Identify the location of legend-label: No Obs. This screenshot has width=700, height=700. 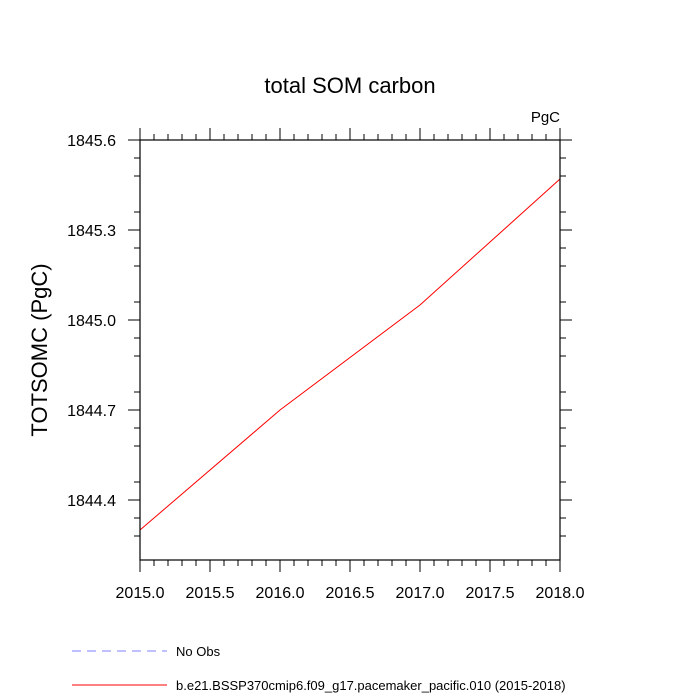
(198, 651).